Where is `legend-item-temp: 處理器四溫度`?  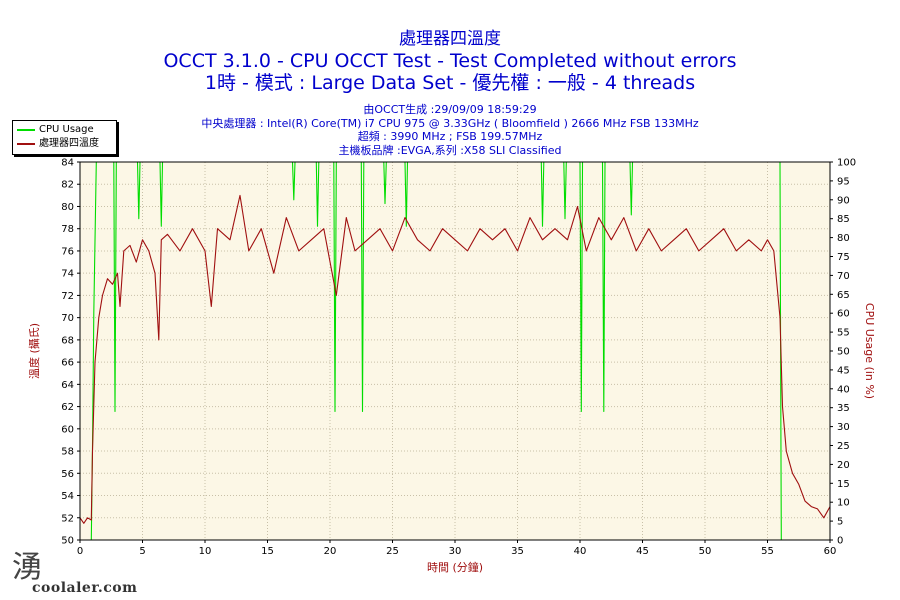
legend-item-temp: 處理器四溫度 is located at coordinates (58, 144).